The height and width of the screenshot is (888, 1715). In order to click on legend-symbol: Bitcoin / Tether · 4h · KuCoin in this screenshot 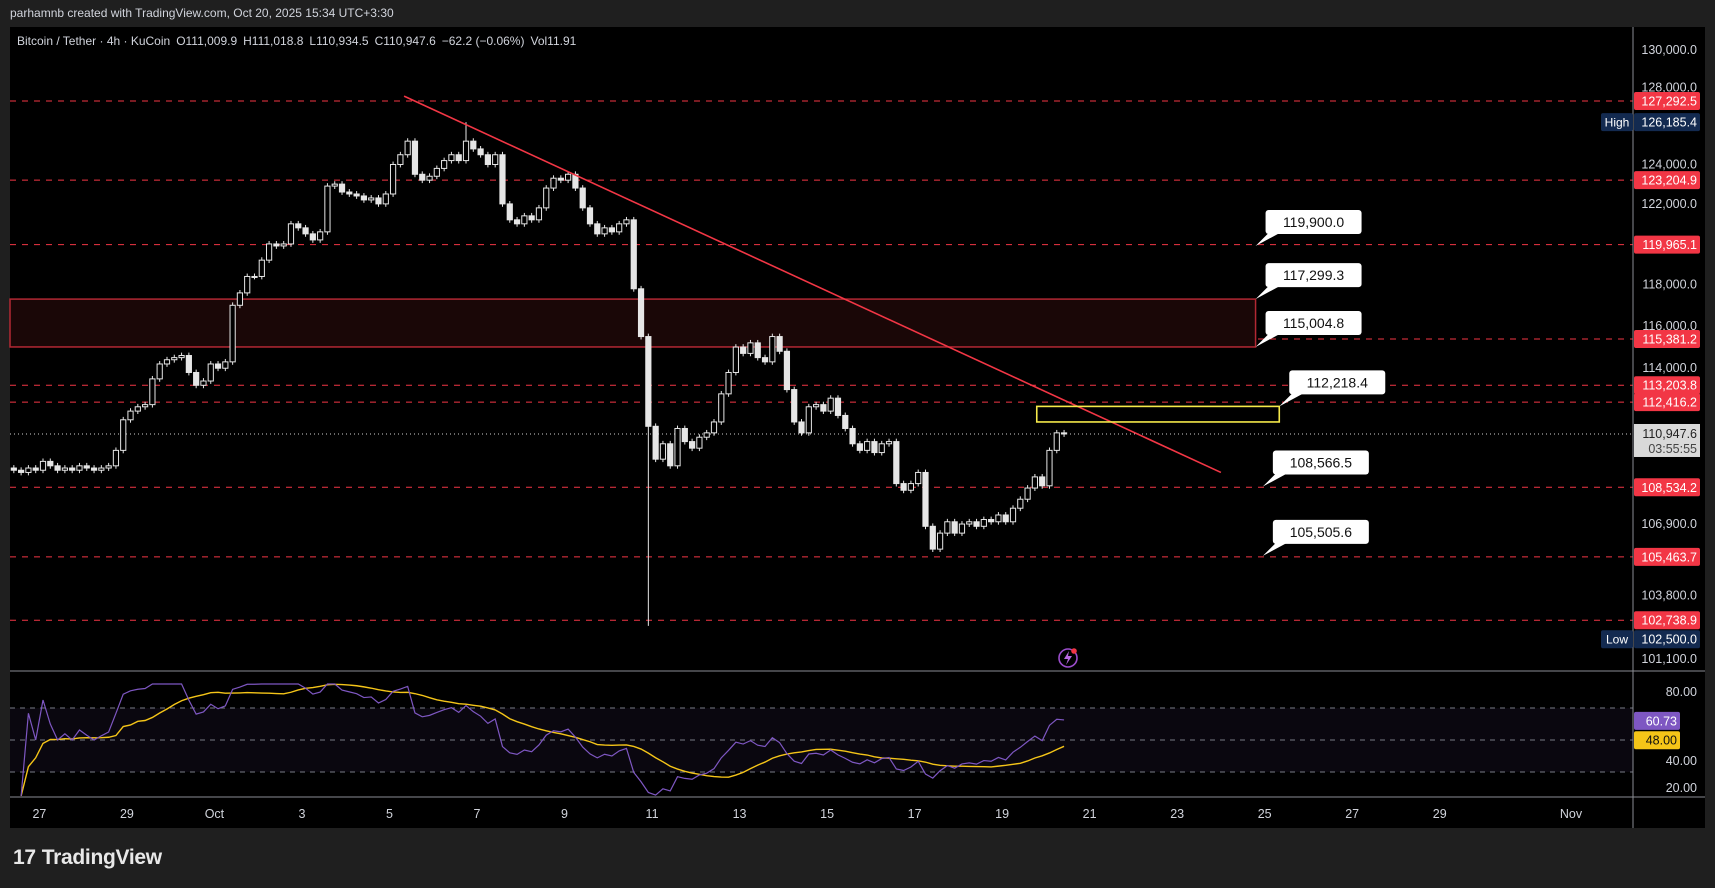, I will do `click(93, 41)`.